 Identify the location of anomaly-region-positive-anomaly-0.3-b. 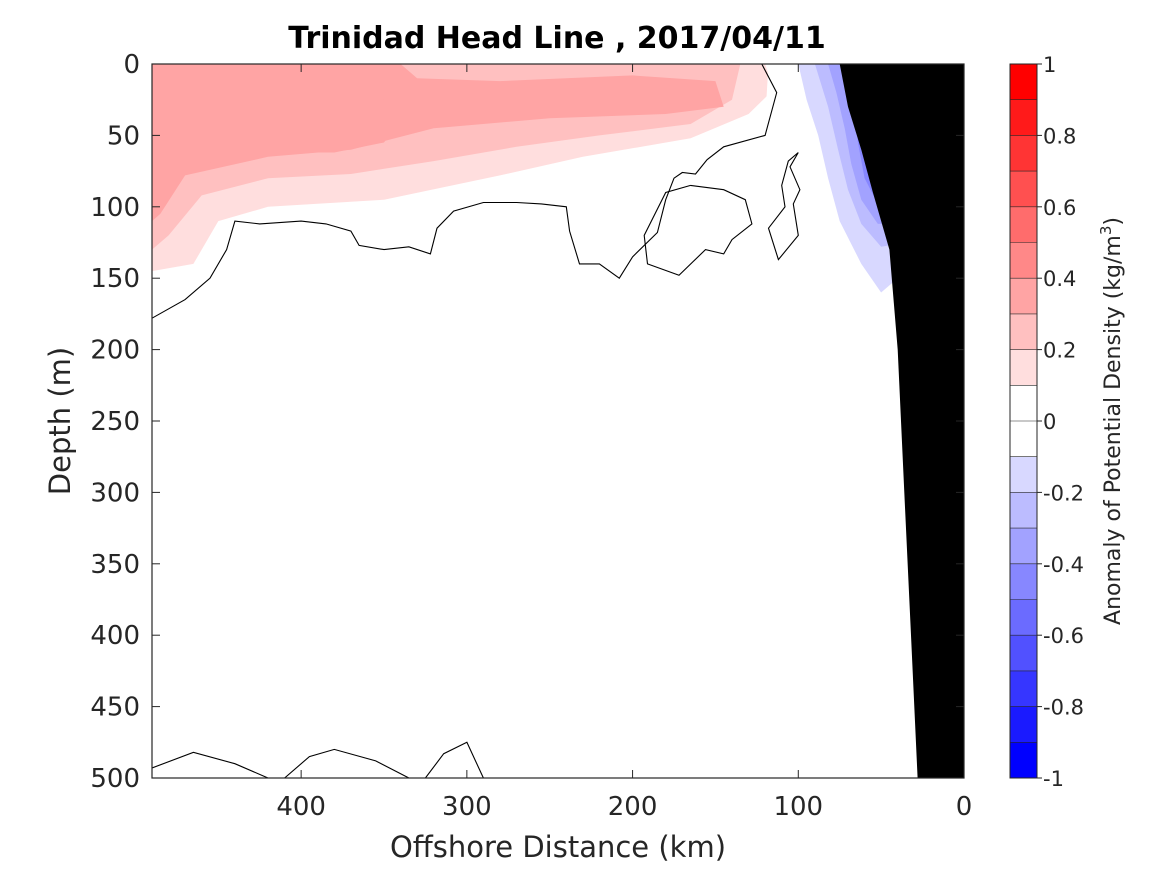
(276, 125).